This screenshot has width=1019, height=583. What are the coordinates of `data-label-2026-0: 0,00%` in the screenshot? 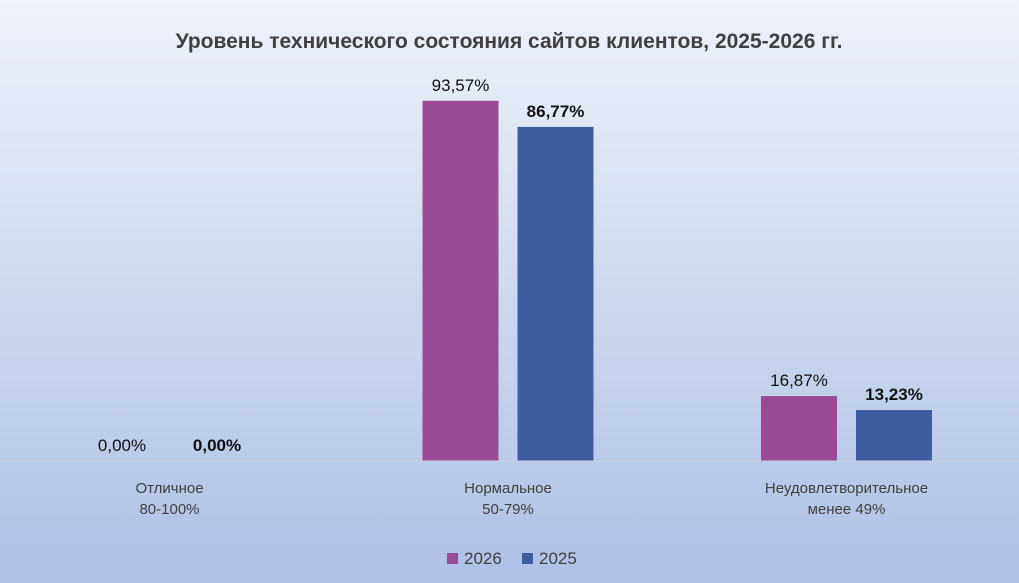 It's located at (122, 445).